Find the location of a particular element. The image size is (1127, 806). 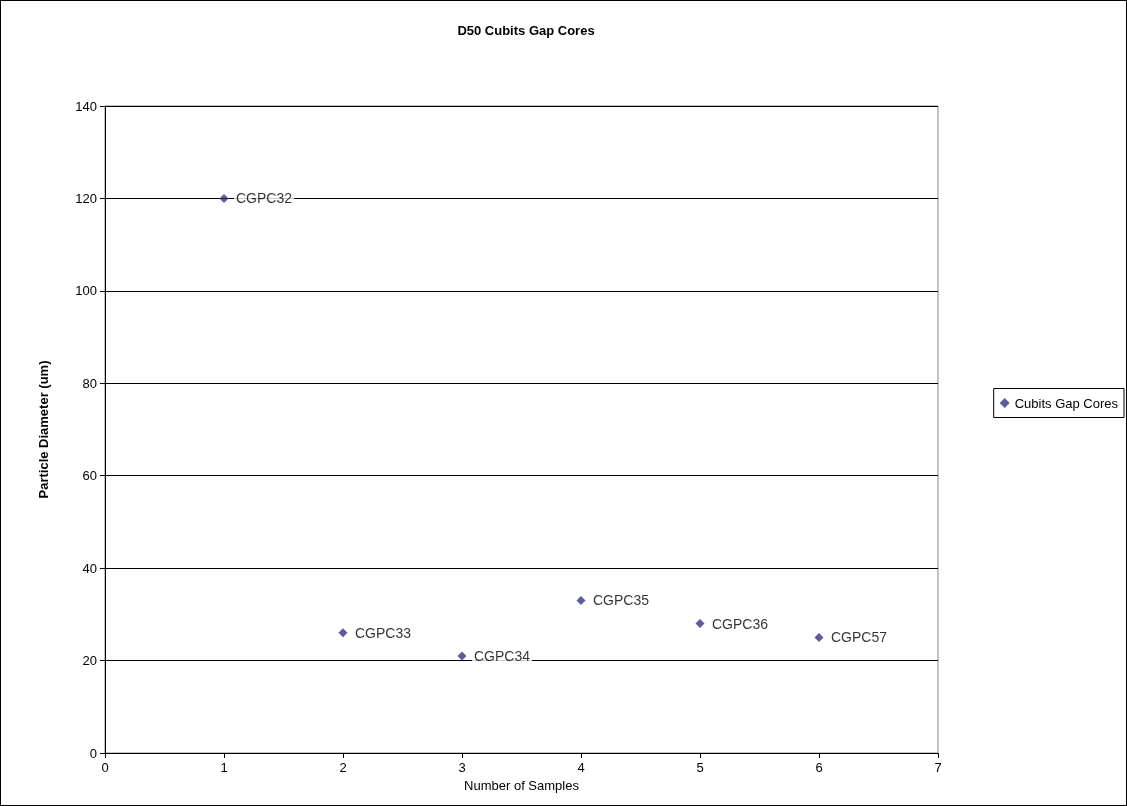

annotation: CGPC34 is located at coordinates (502, 655).